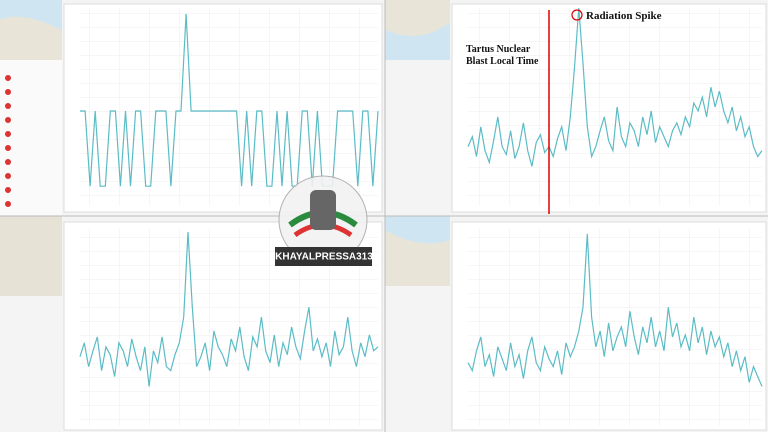  Describe the element at coordinates (324, 220) in the screenshot. I see `watermark: KHAYALPRESSA313` at that location.